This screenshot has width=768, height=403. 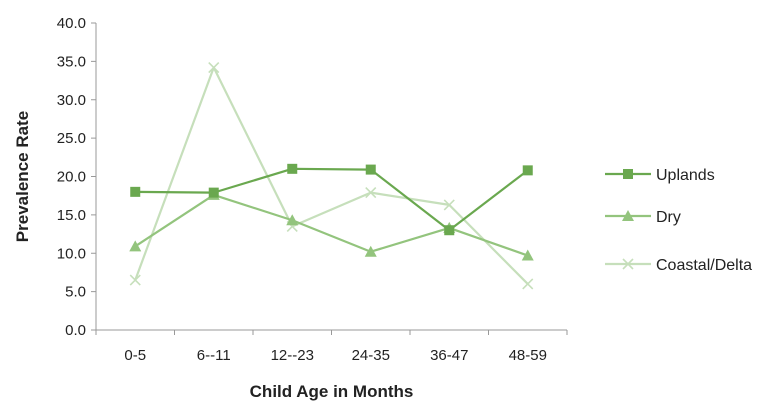 I want to click on x-tick-label: 6--11, so click(x=214, y=355).